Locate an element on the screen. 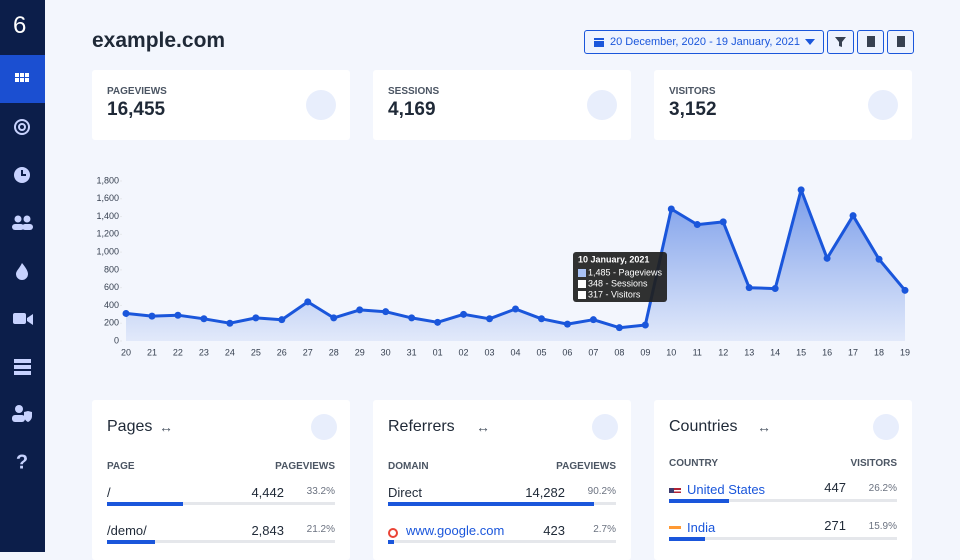 The image size is (960, 560). panel-title: Countries is located at coordinates (703, 426).